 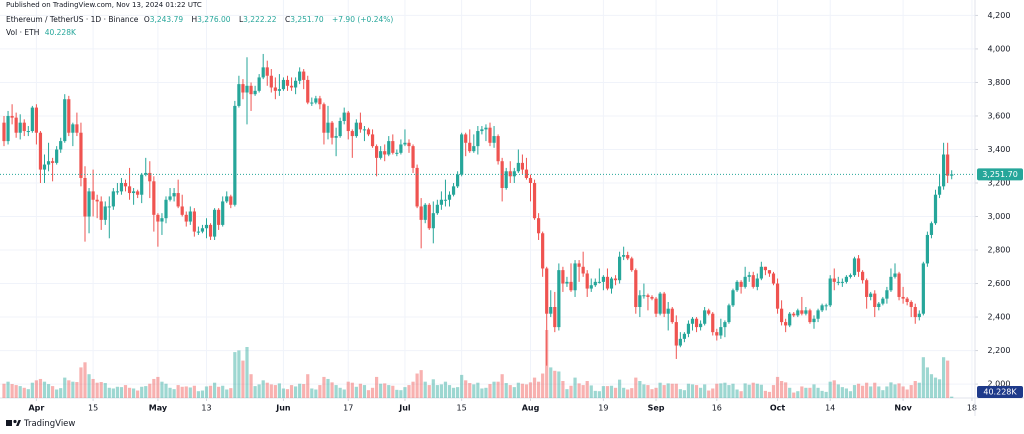 I want to click on x-tick-label: Jun, so click(x=283, y=408).